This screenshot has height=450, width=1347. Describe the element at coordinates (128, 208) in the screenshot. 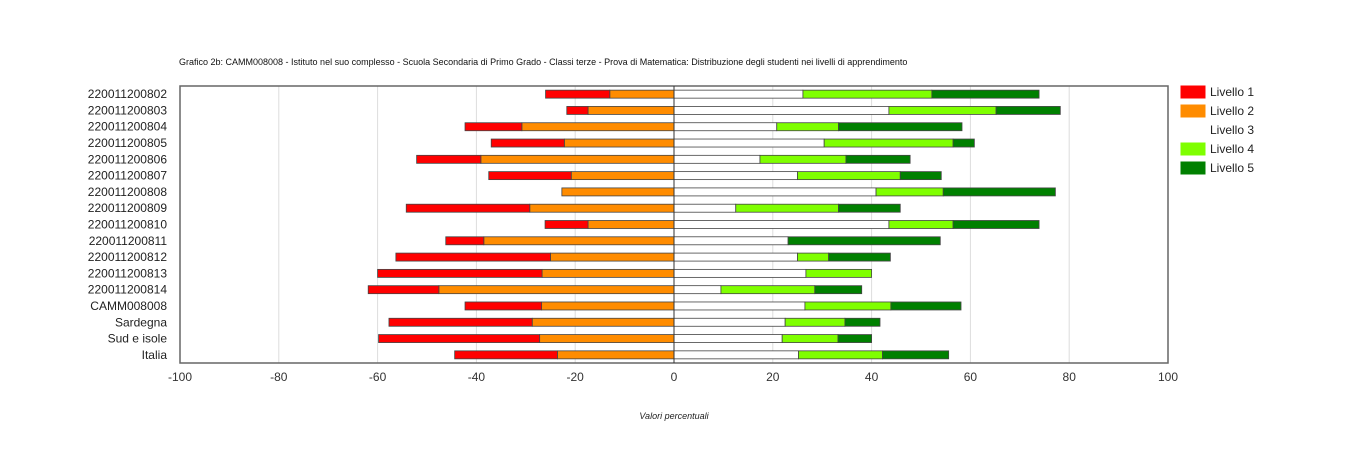

I see `category-label: 220011200809` at that location.